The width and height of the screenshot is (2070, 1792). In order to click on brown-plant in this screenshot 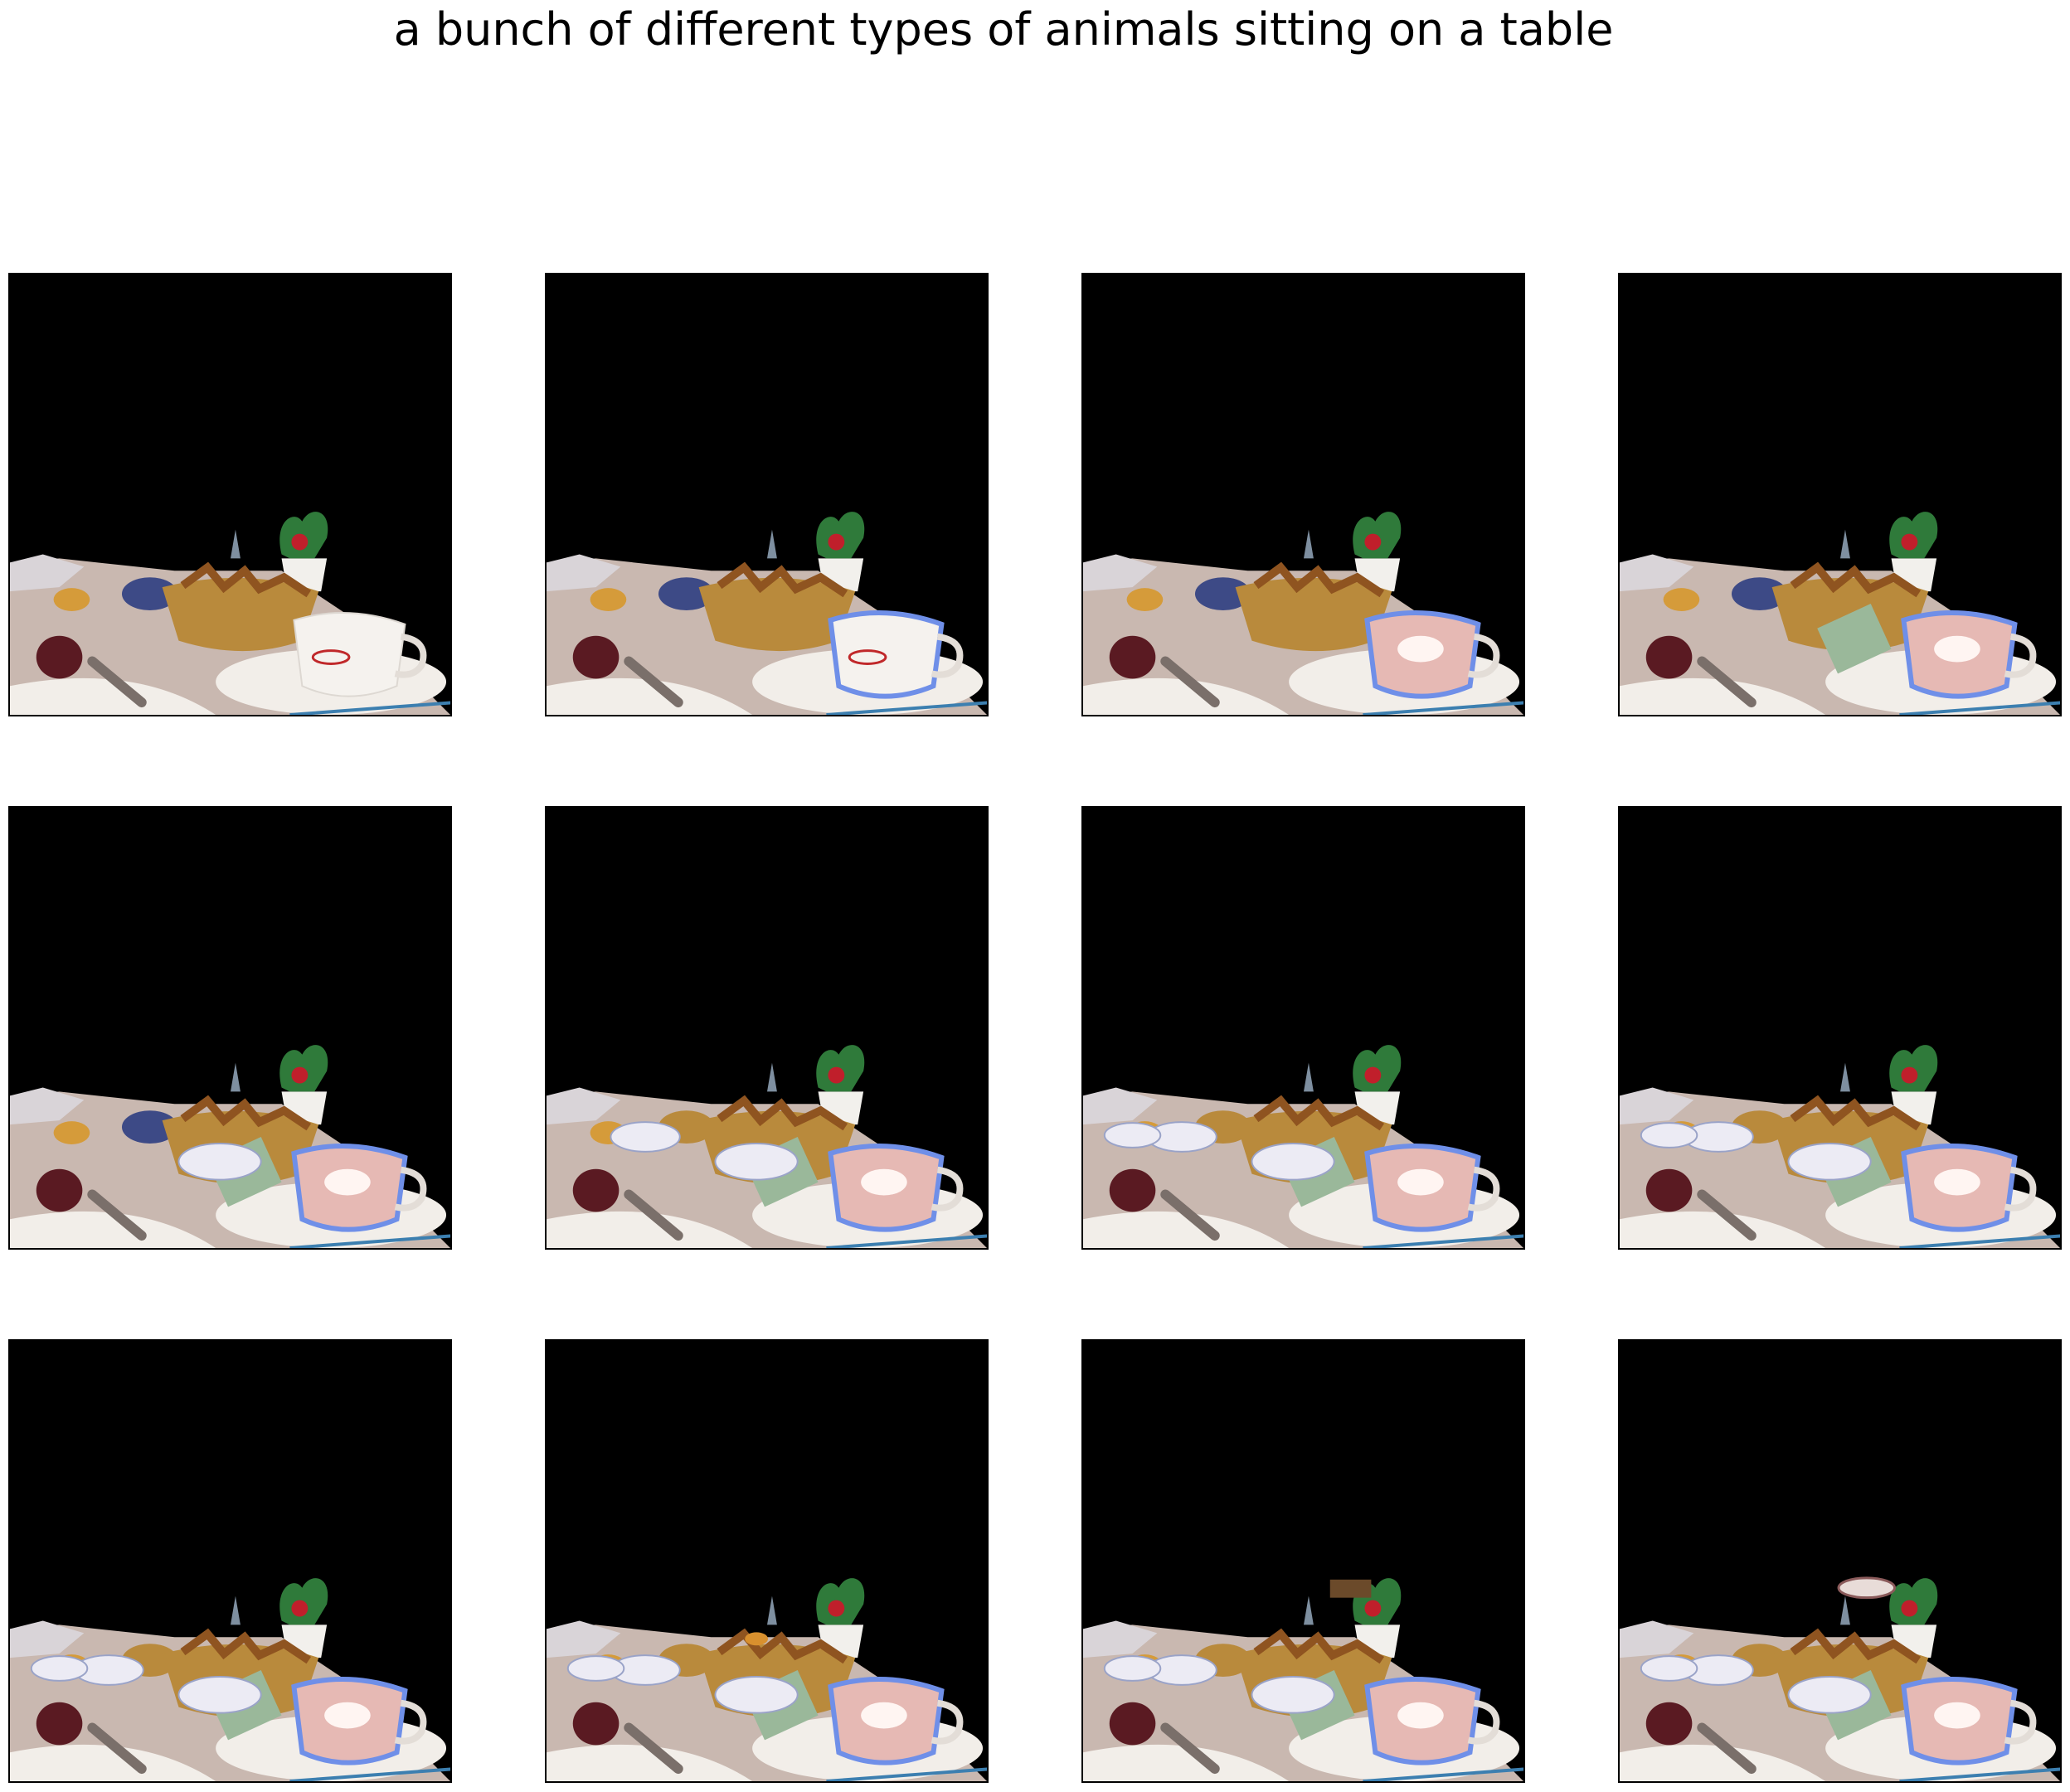, I will do `click(1351, 1589)`.